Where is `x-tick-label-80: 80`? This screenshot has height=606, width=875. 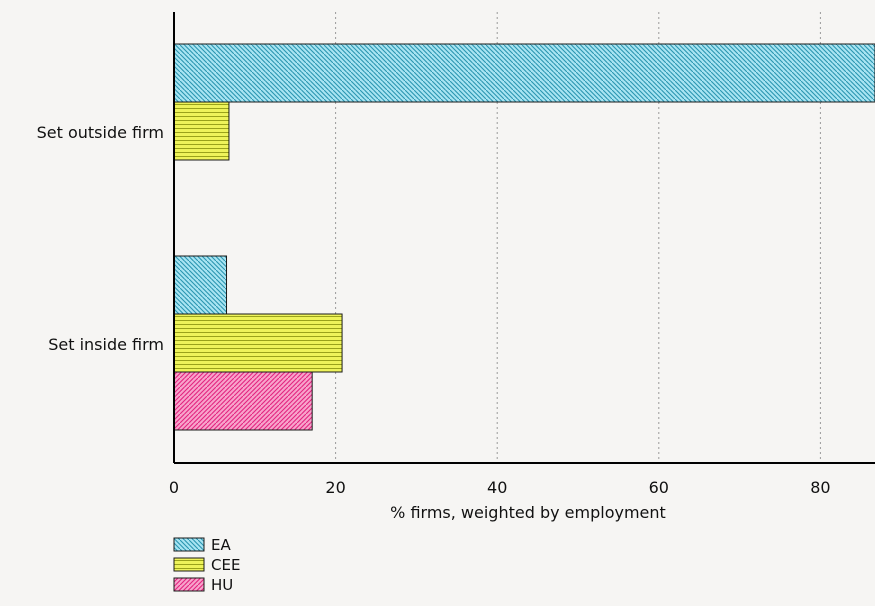
x-tick-label-80: 80 is located at coordinates (820, 487).